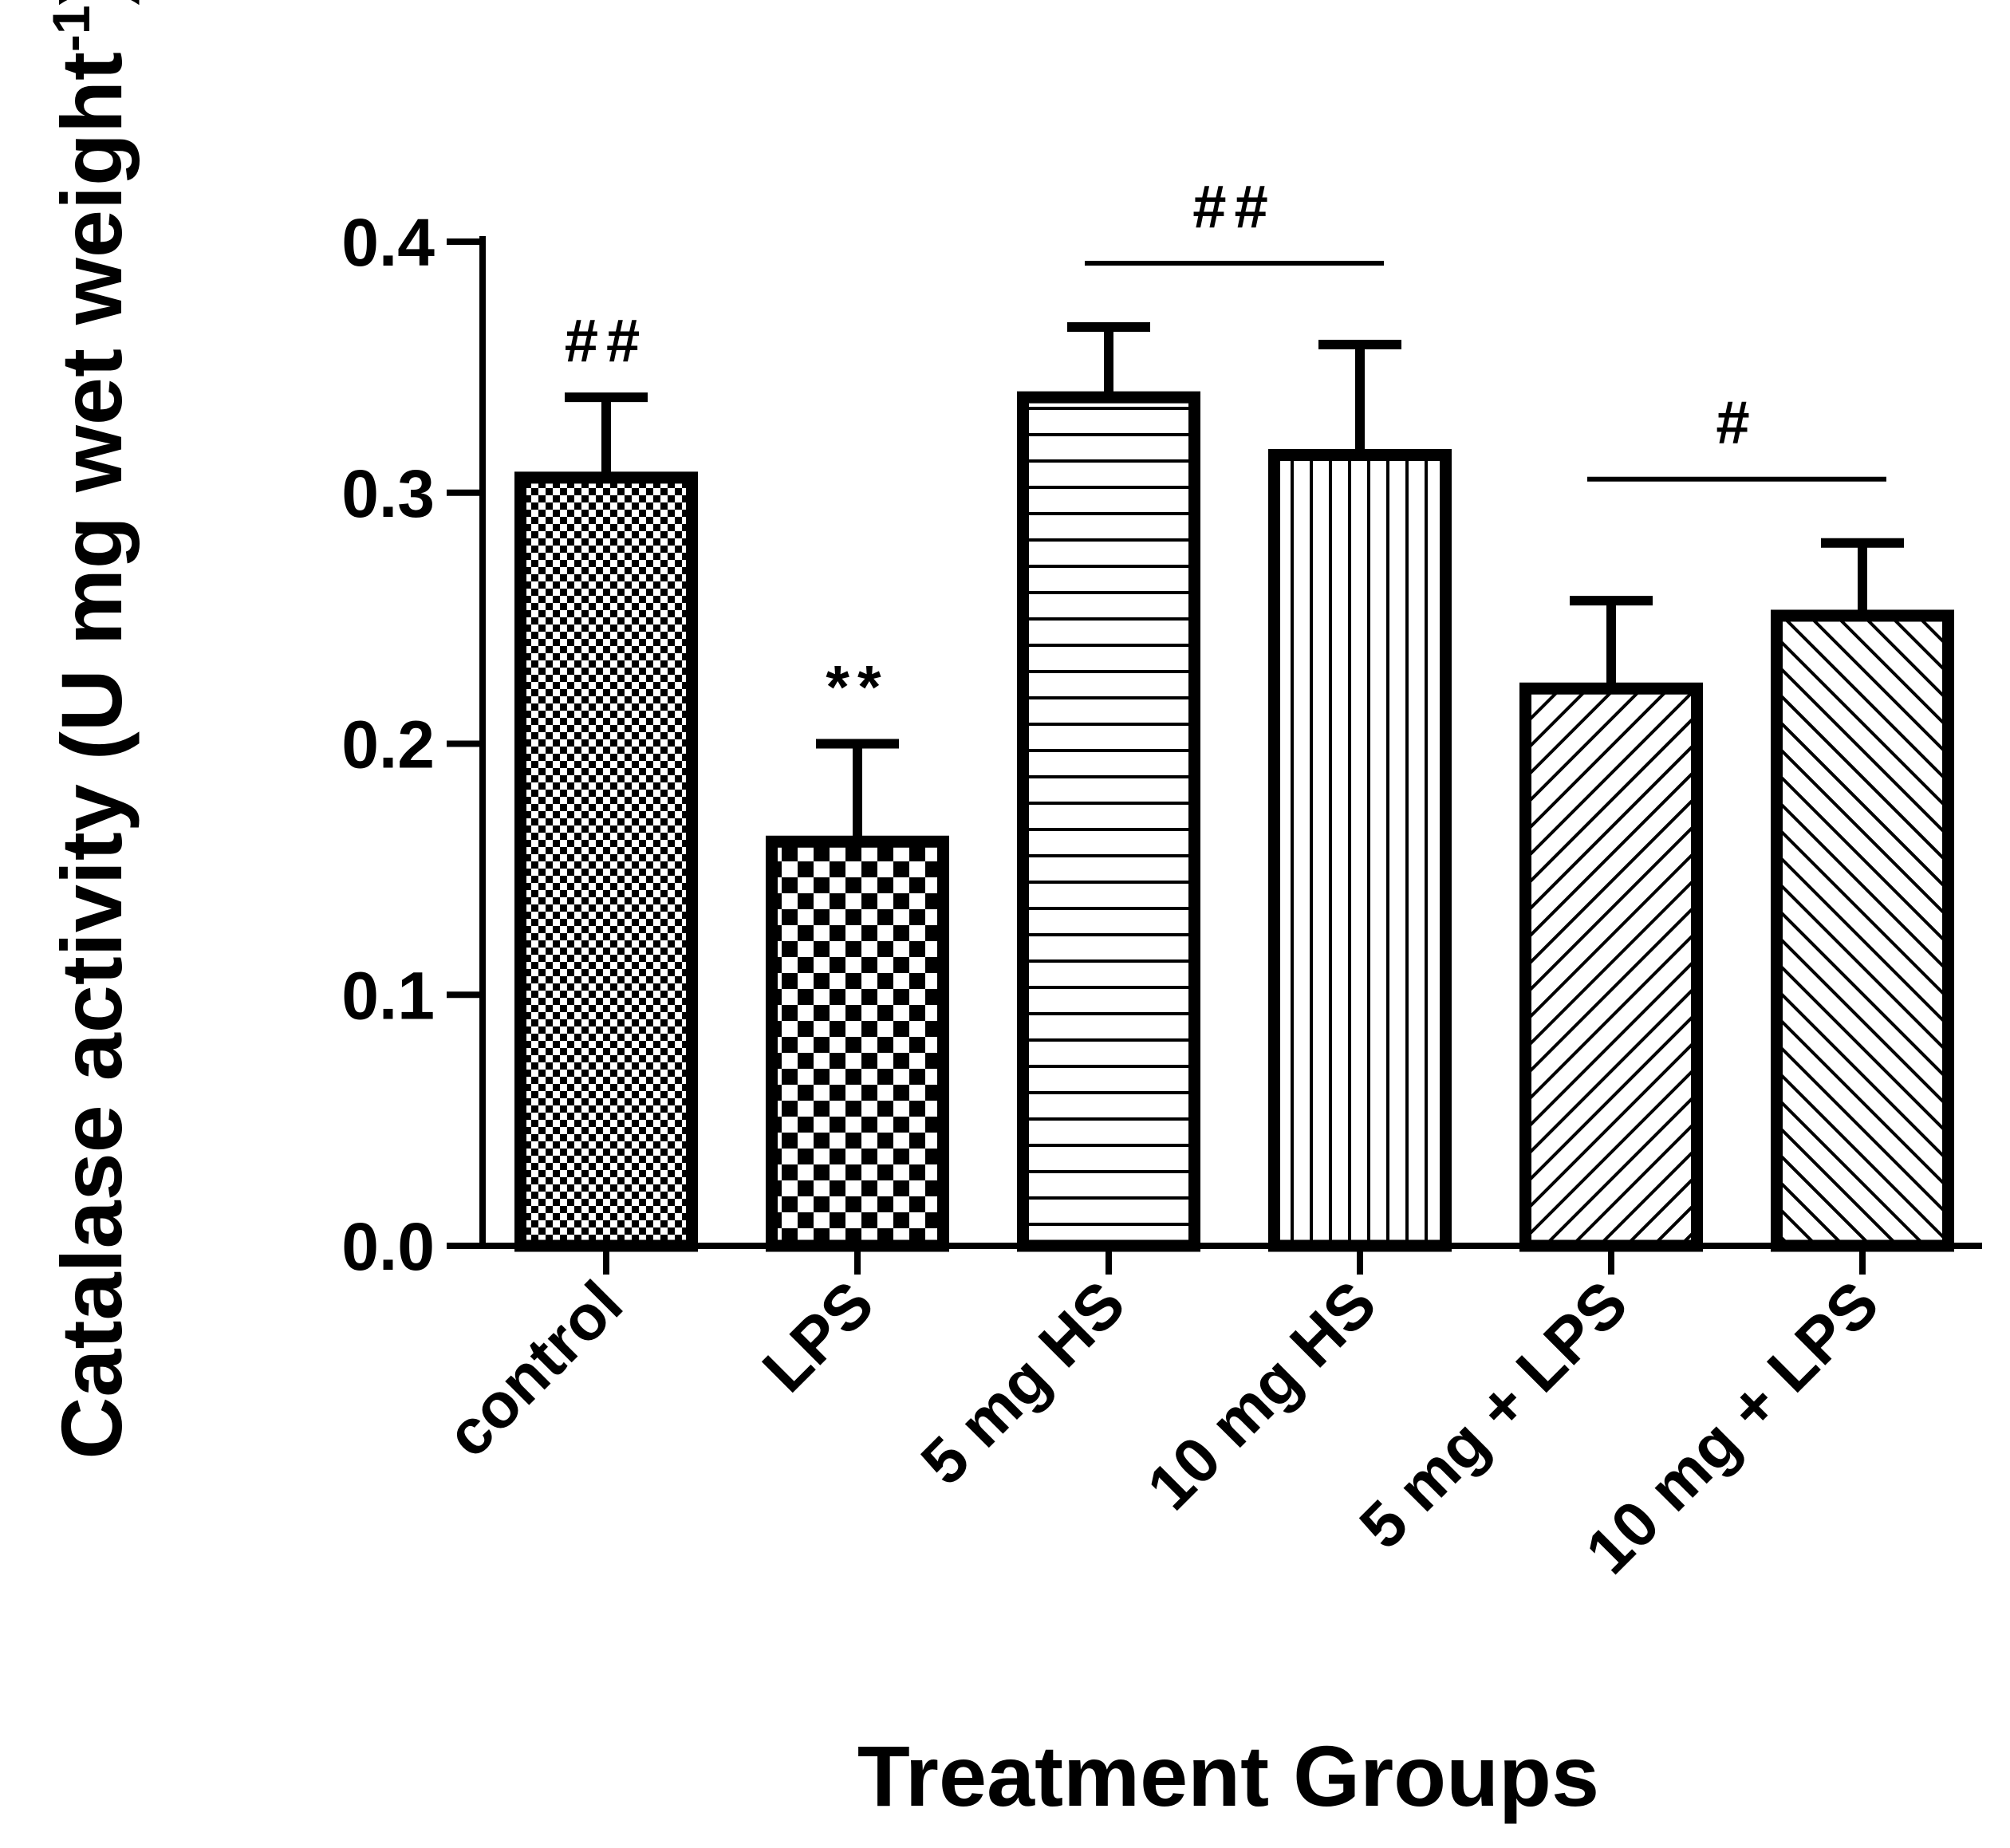  What do you see at coordinates (1228, 1776) in the screenshot?
I see `x-axis-title: Treatment Groups` at bounding box center [1228, 1776].